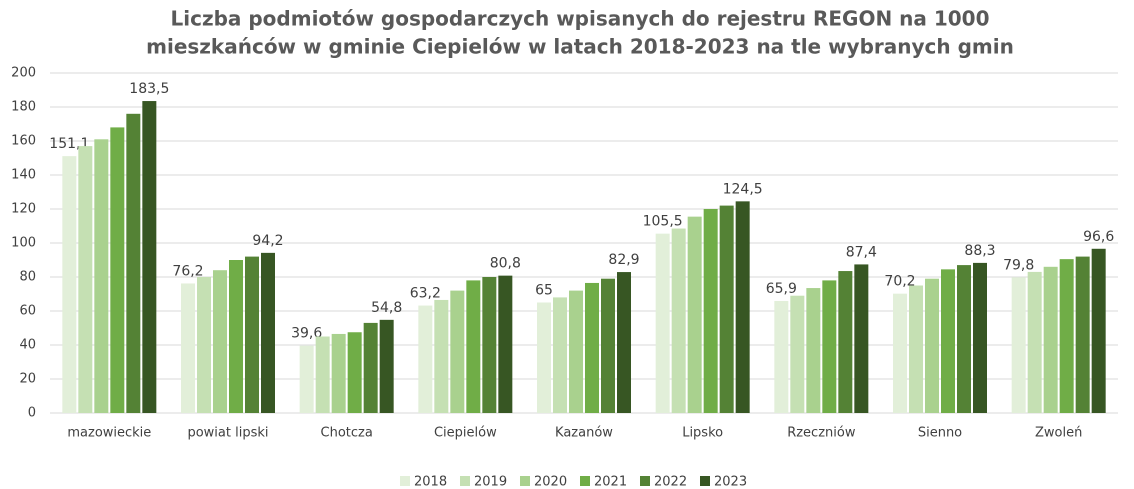  What do you see at coordinates (23, 209) in the screenshot?
I see `y-tick-label: 120` at bounding box center [23, 209].